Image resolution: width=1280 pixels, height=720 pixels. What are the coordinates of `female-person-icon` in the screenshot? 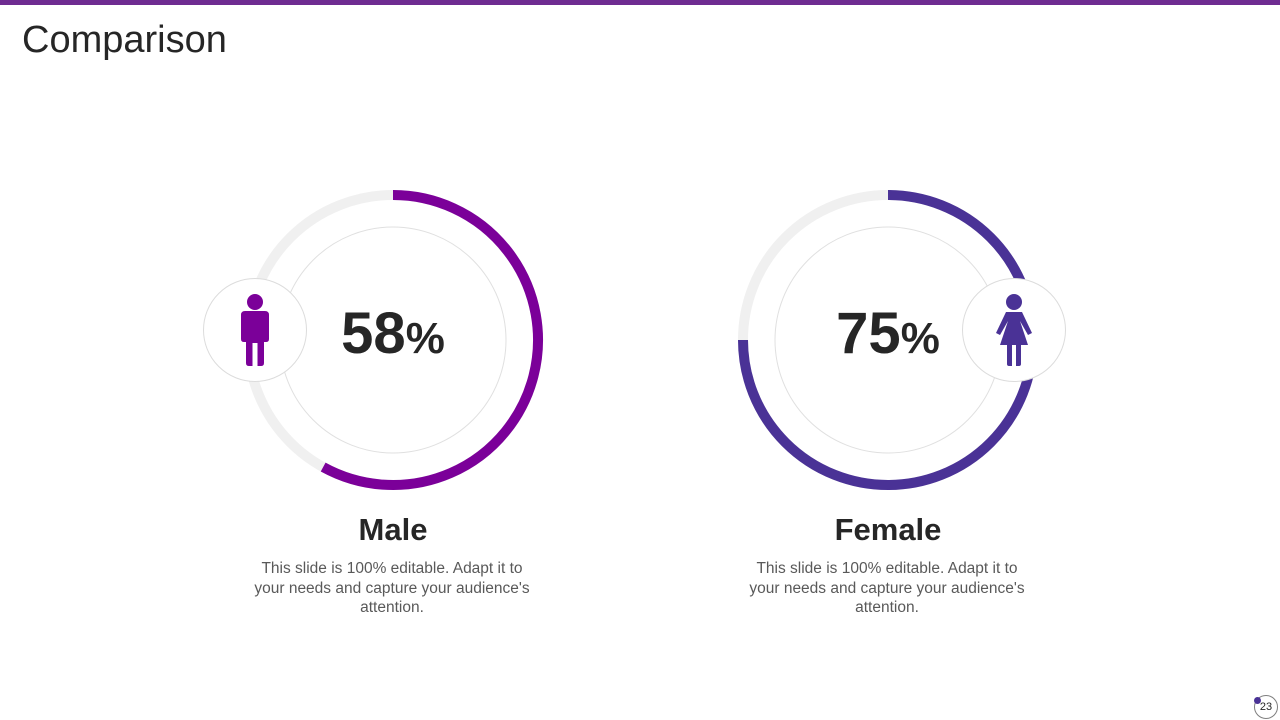 It's located at (1014, 330).